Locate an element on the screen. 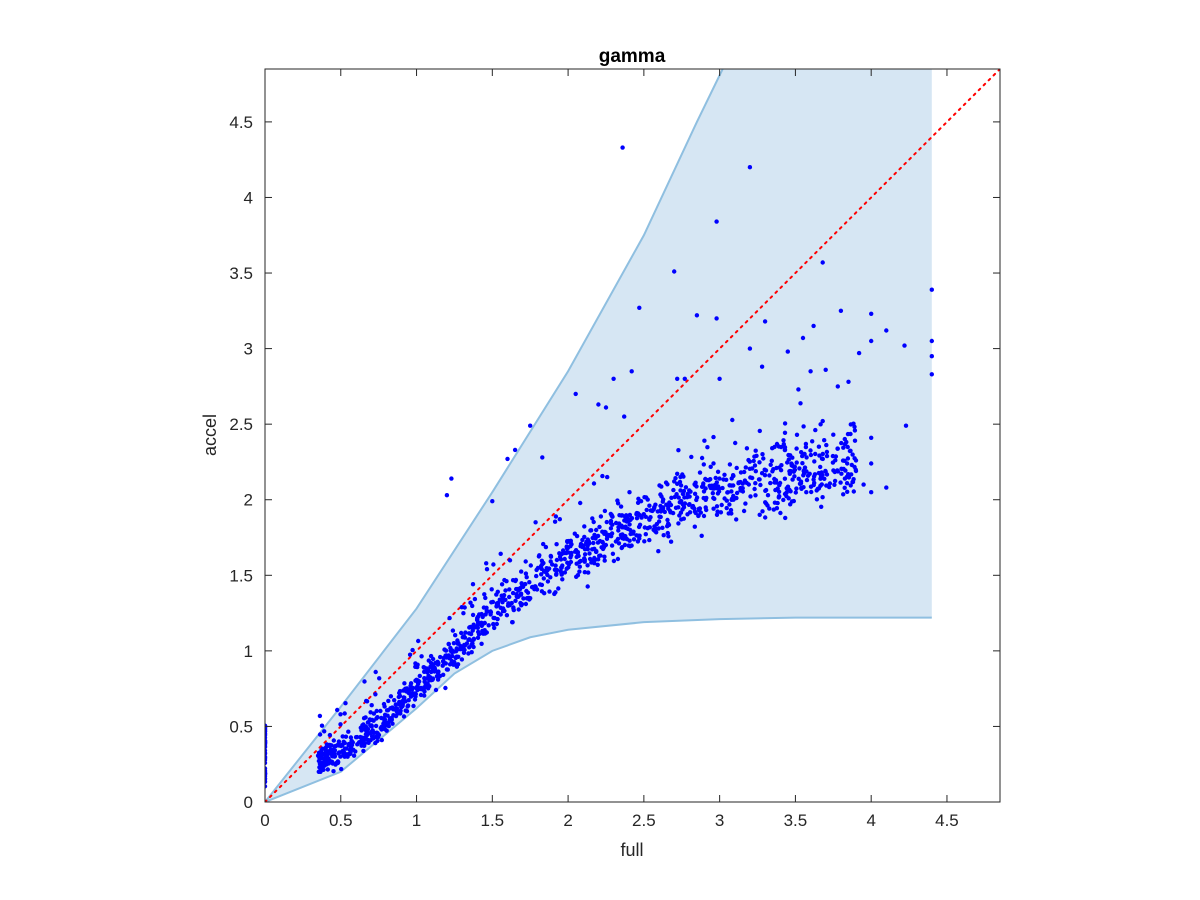 This screenshot has height=900, width=1200. x-tick-label: 3 is located at coordinates (719, 820).